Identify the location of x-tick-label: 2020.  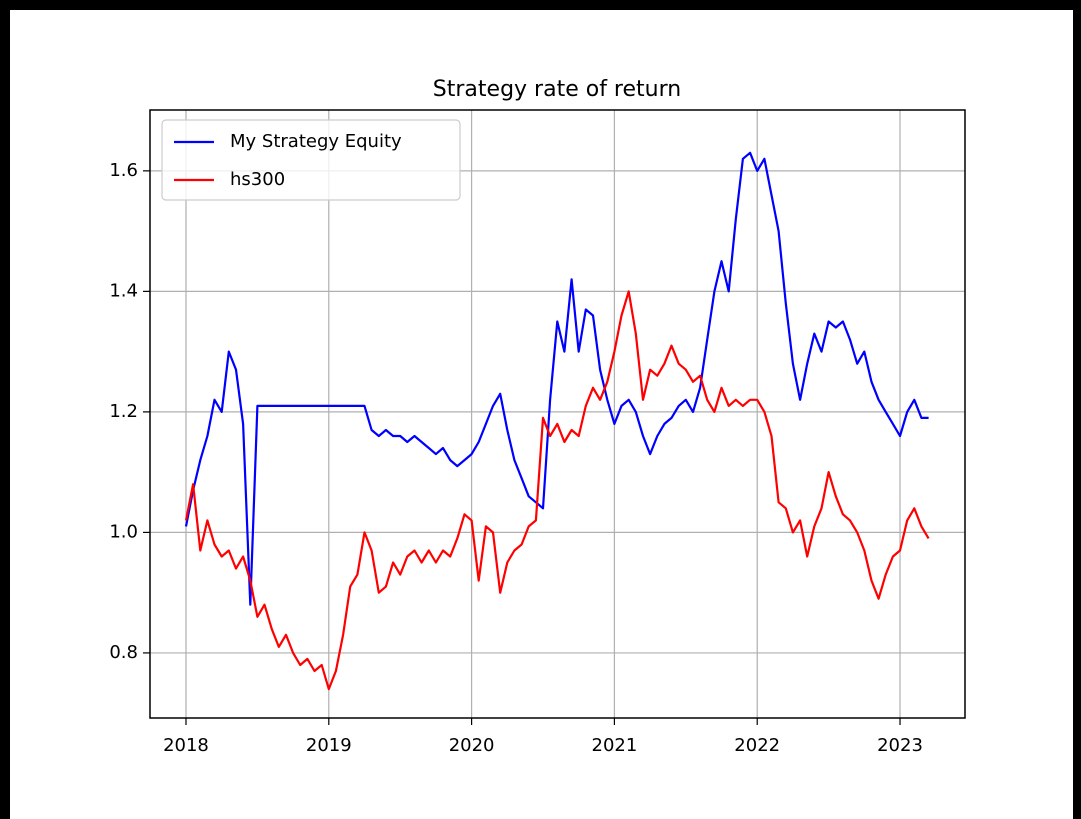
(472, 745).